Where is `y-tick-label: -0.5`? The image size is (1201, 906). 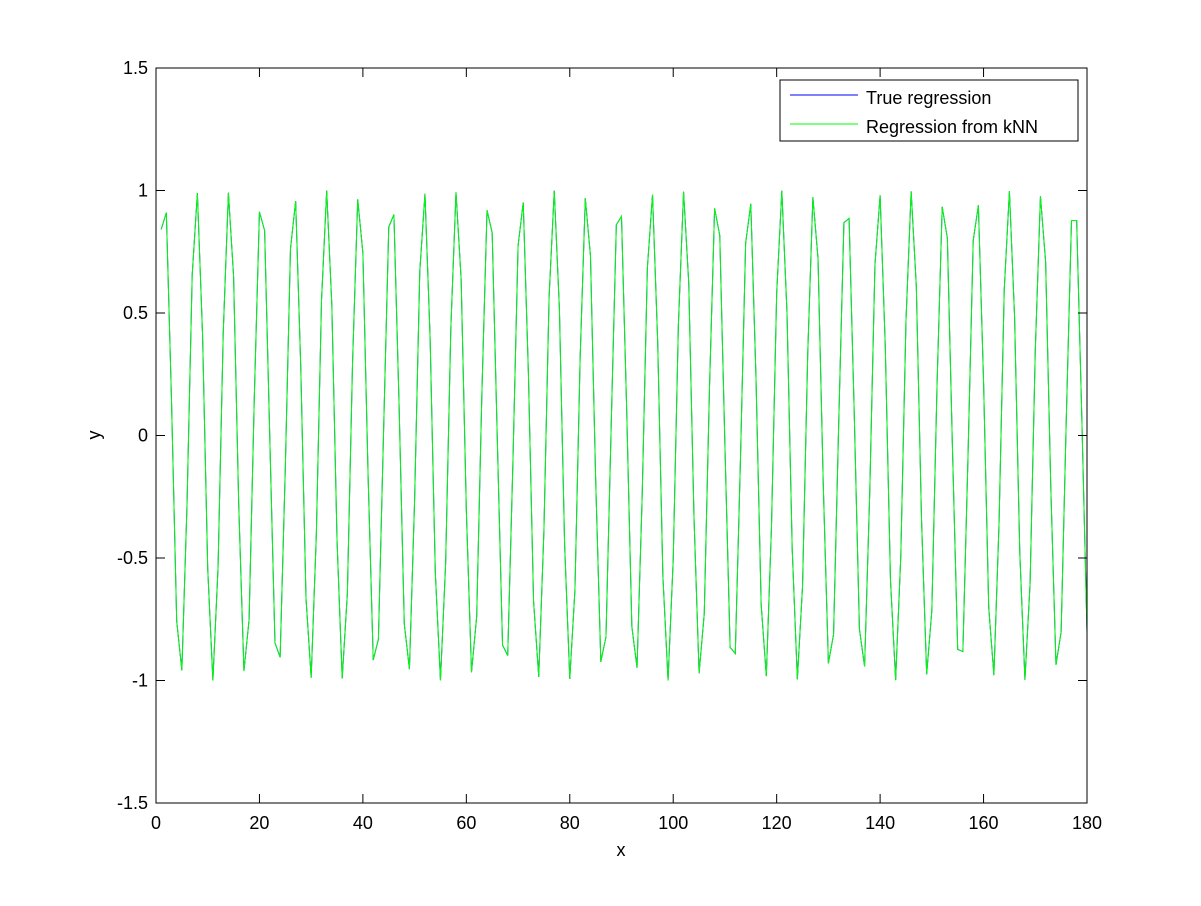 y-tick-label: -0.5 is located at coordinates (132, 558).